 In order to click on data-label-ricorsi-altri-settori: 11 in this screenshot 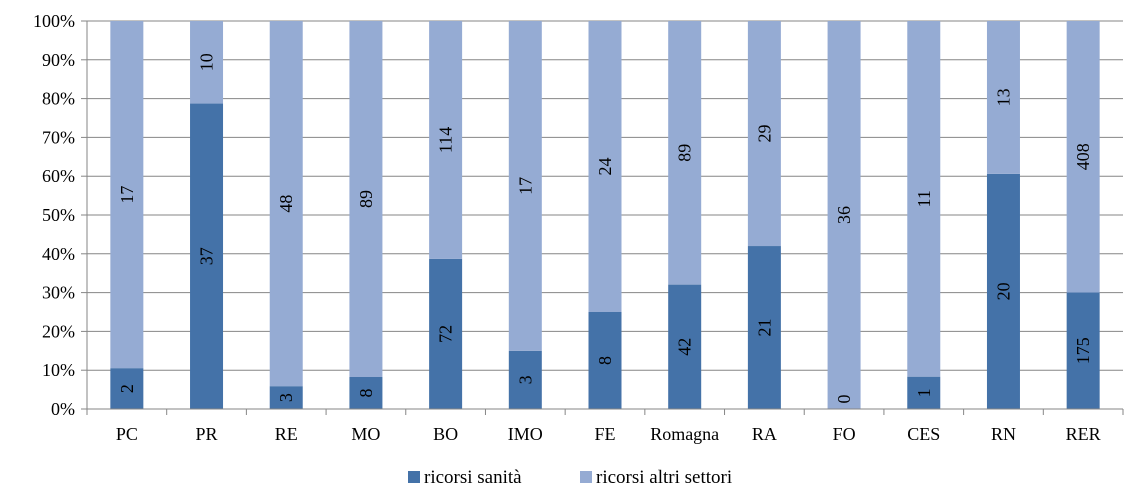, I will do `click(924, 198)`.